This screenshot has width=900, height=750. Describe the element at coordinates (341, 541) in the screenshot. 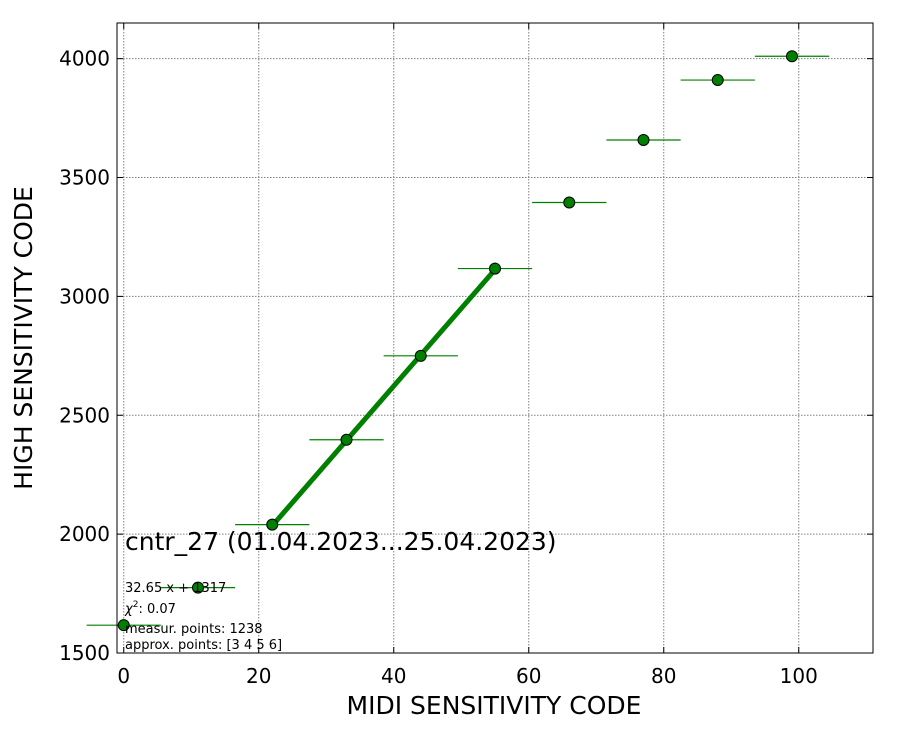

I see `chart-title-annotation: cntr_27 (01.04.2023...25.04.2023)` at that location.